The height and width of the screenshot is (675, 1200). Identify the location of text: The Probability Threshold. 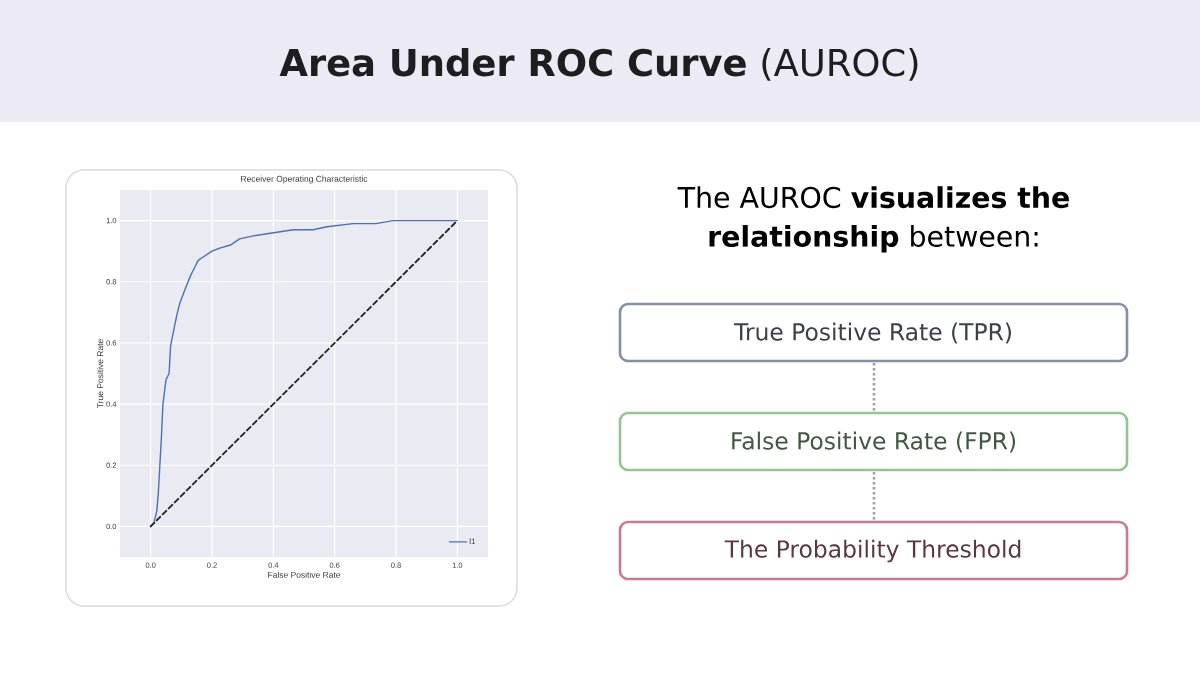
(872, 551).